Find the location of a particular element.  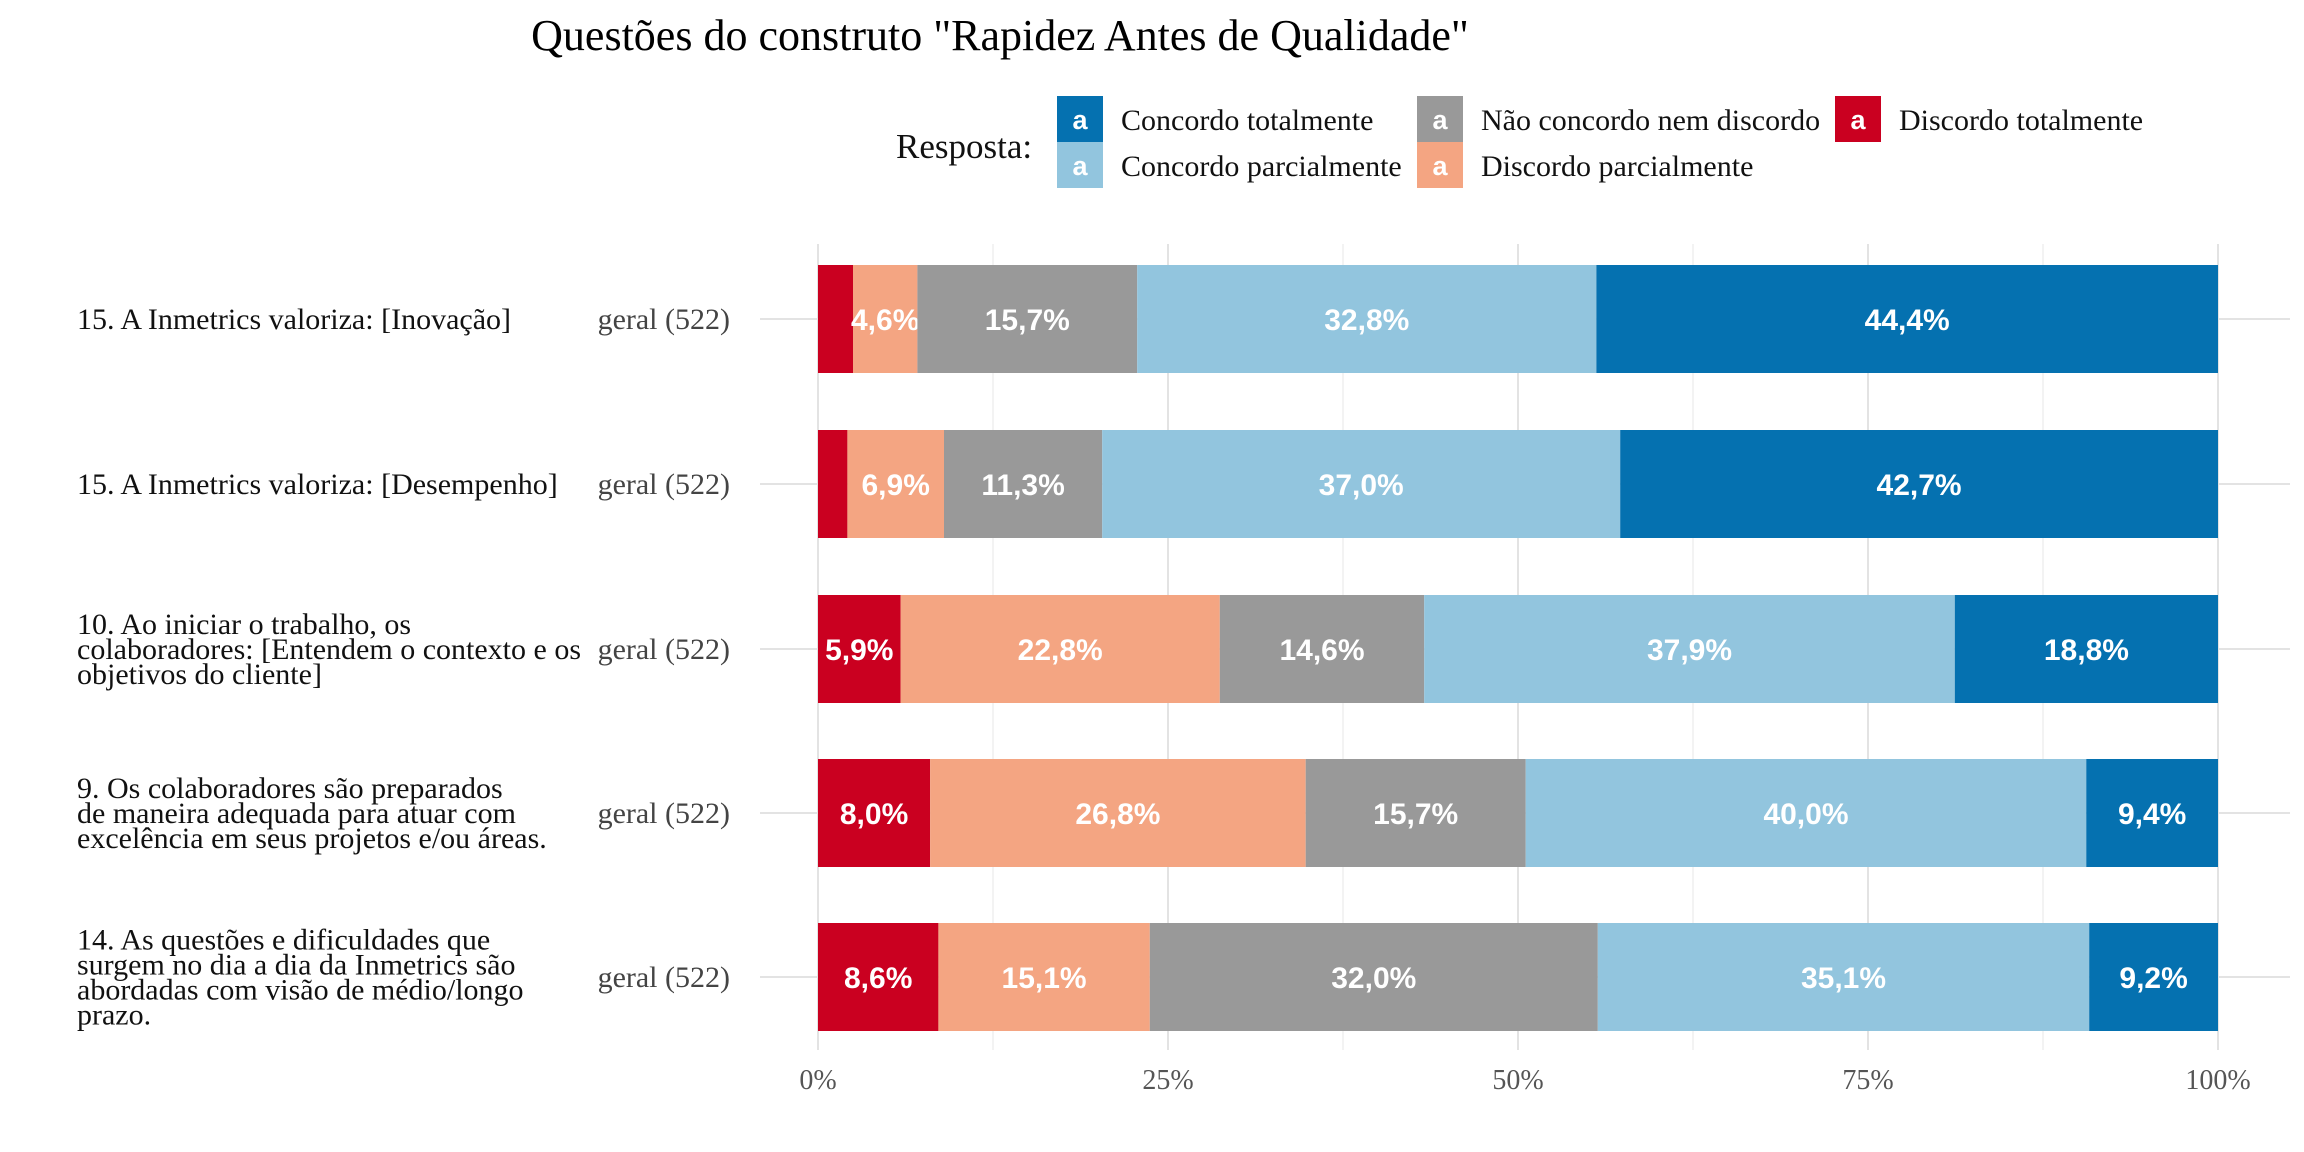

data-label: 4,6% is located at coordinates (885, 320).